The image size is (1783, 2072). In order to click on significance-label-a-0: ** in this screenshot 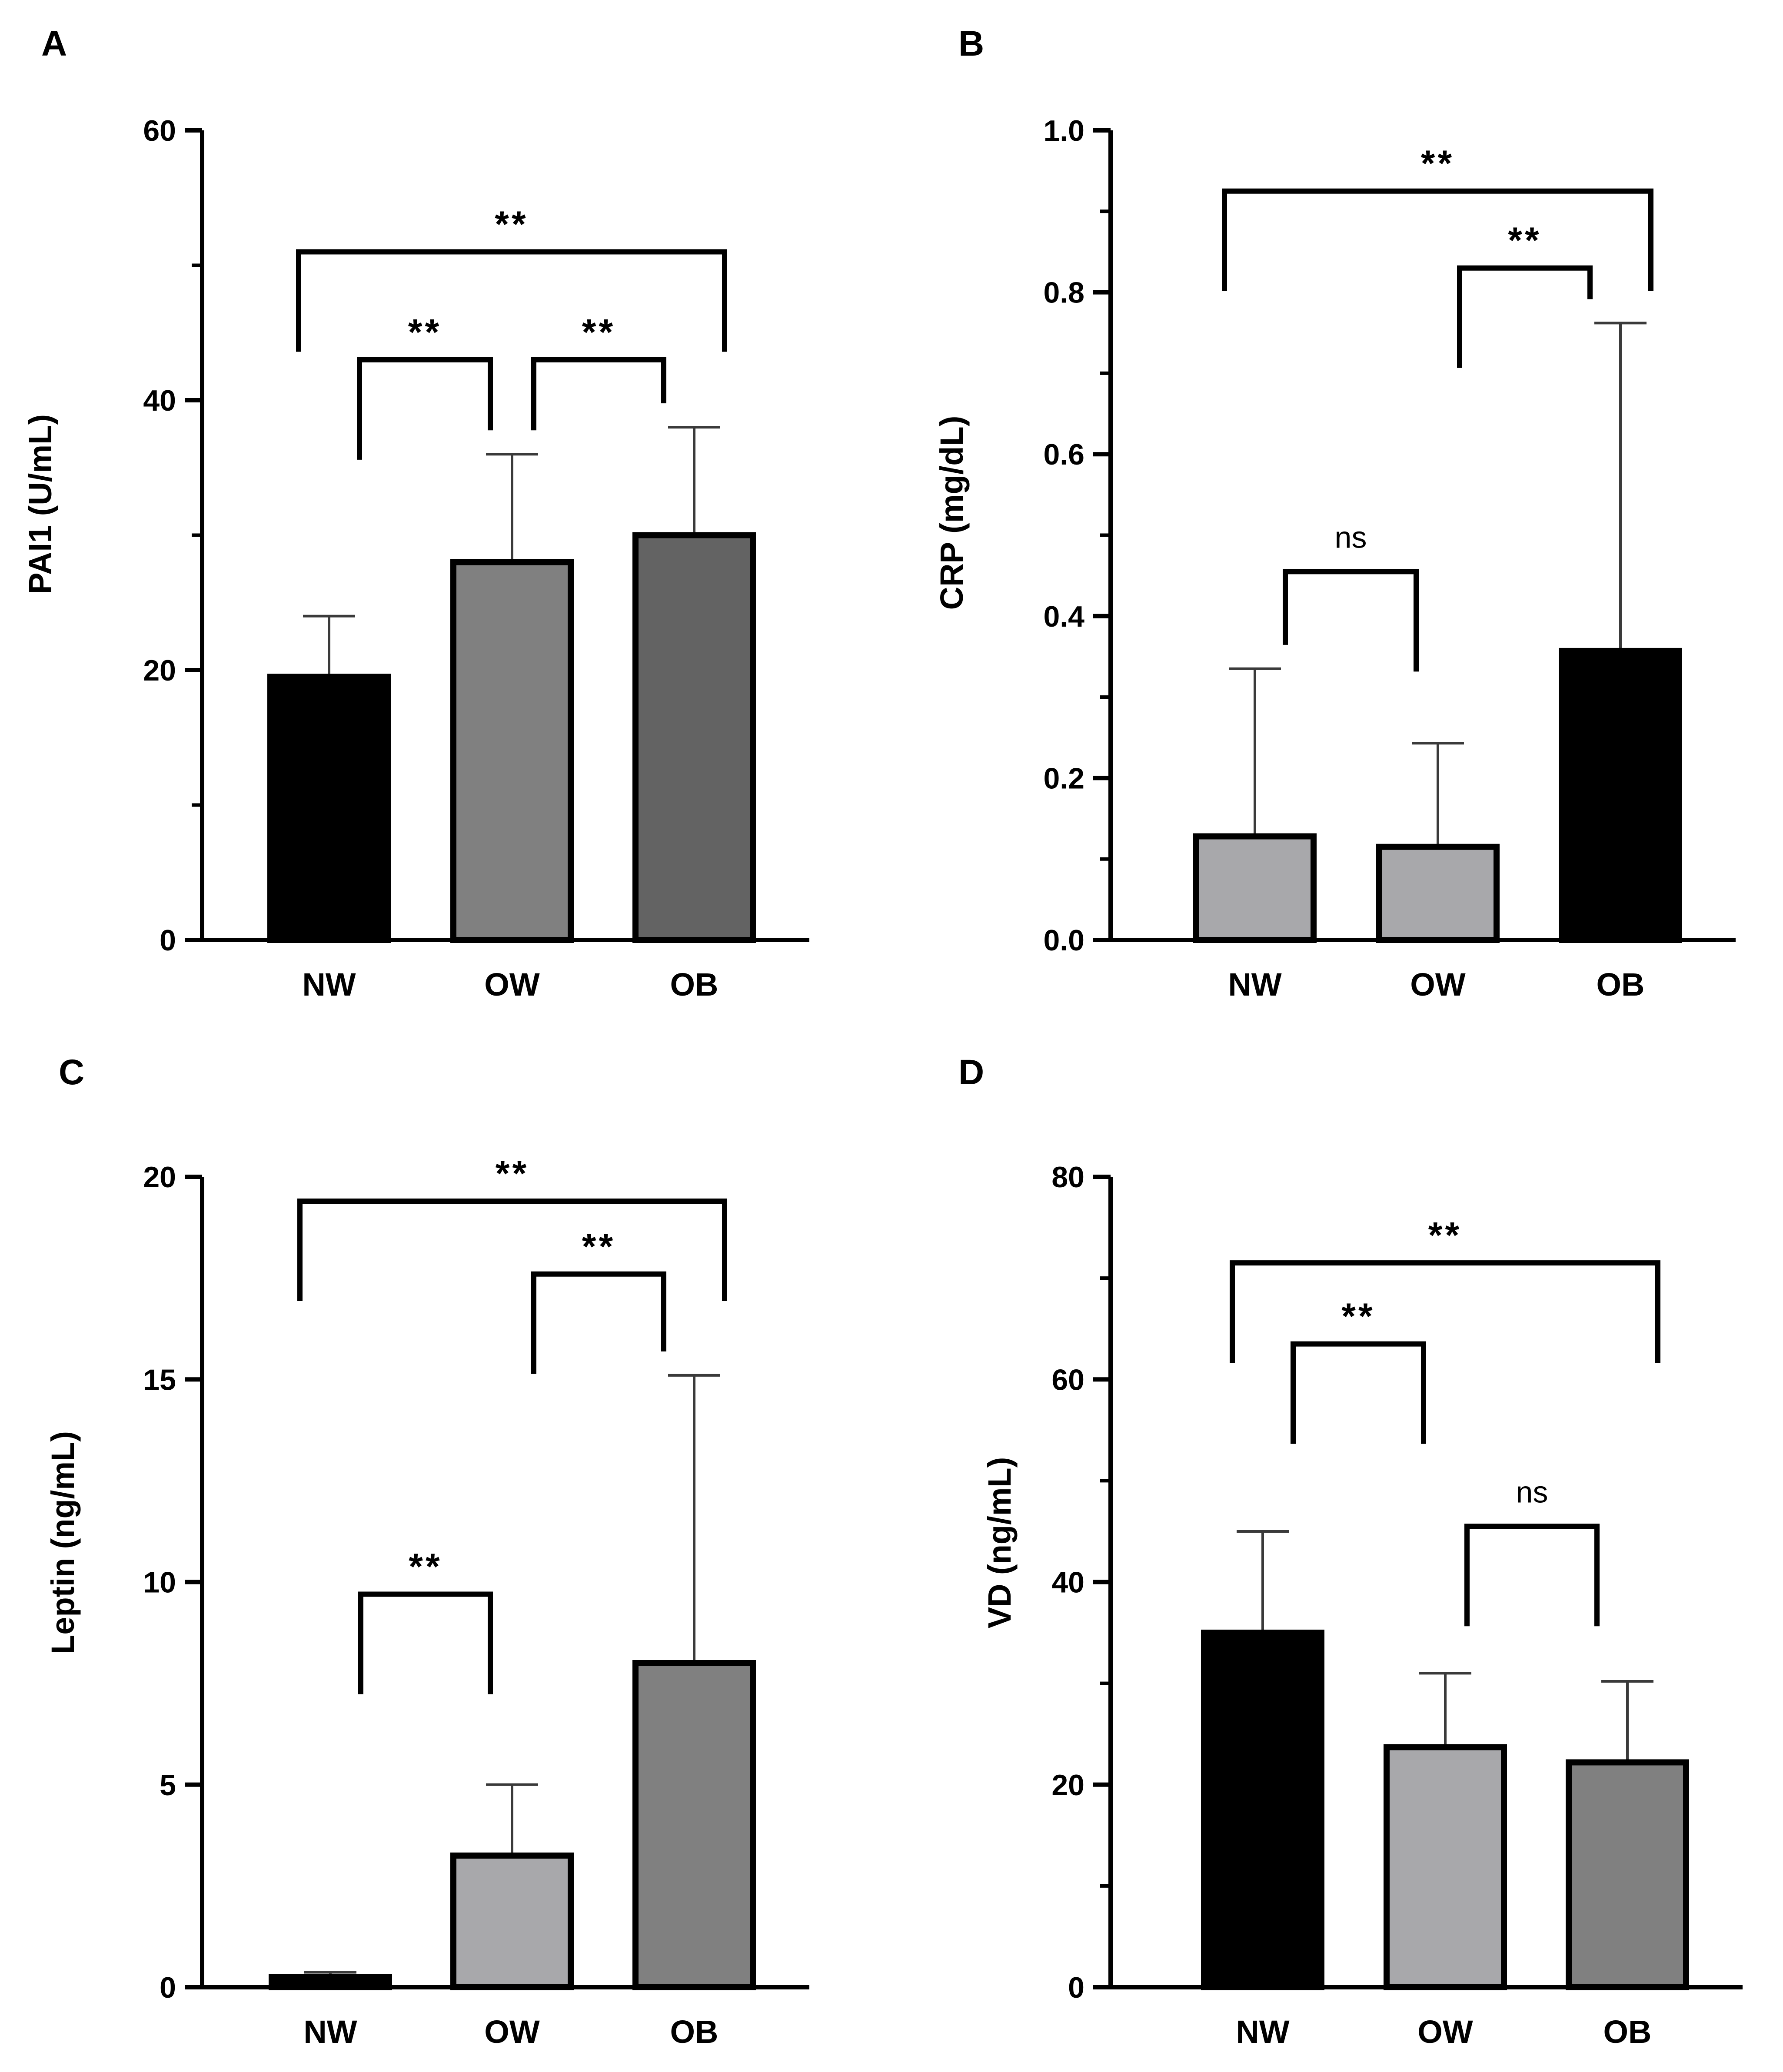, I will do `click(425, 332)`.